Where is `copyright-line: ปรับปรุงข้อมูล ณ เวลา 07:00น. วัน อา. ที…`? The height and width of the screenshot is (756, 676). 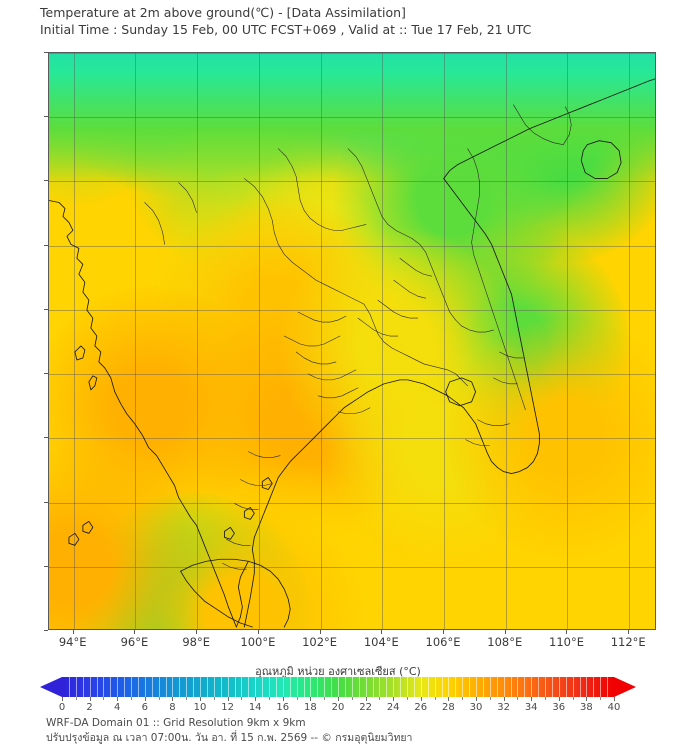 copyright-line: ปรับปรุงข้อมูล ณ เวลา 07:00น. วัน อา. ที… is located at coordinates (229, 738).